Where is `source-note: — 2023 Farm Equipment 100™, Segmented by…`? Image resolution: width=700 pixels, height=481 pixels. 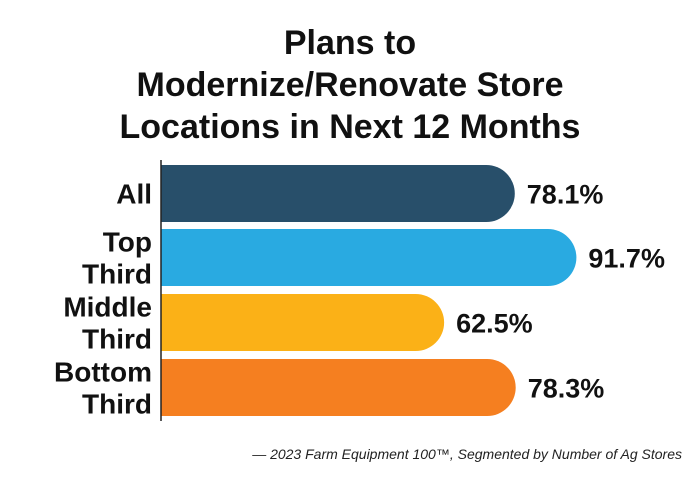 source-note: — 2023 Farm Equipment 100™, Segmented by… is located at coordinates (467, 454).